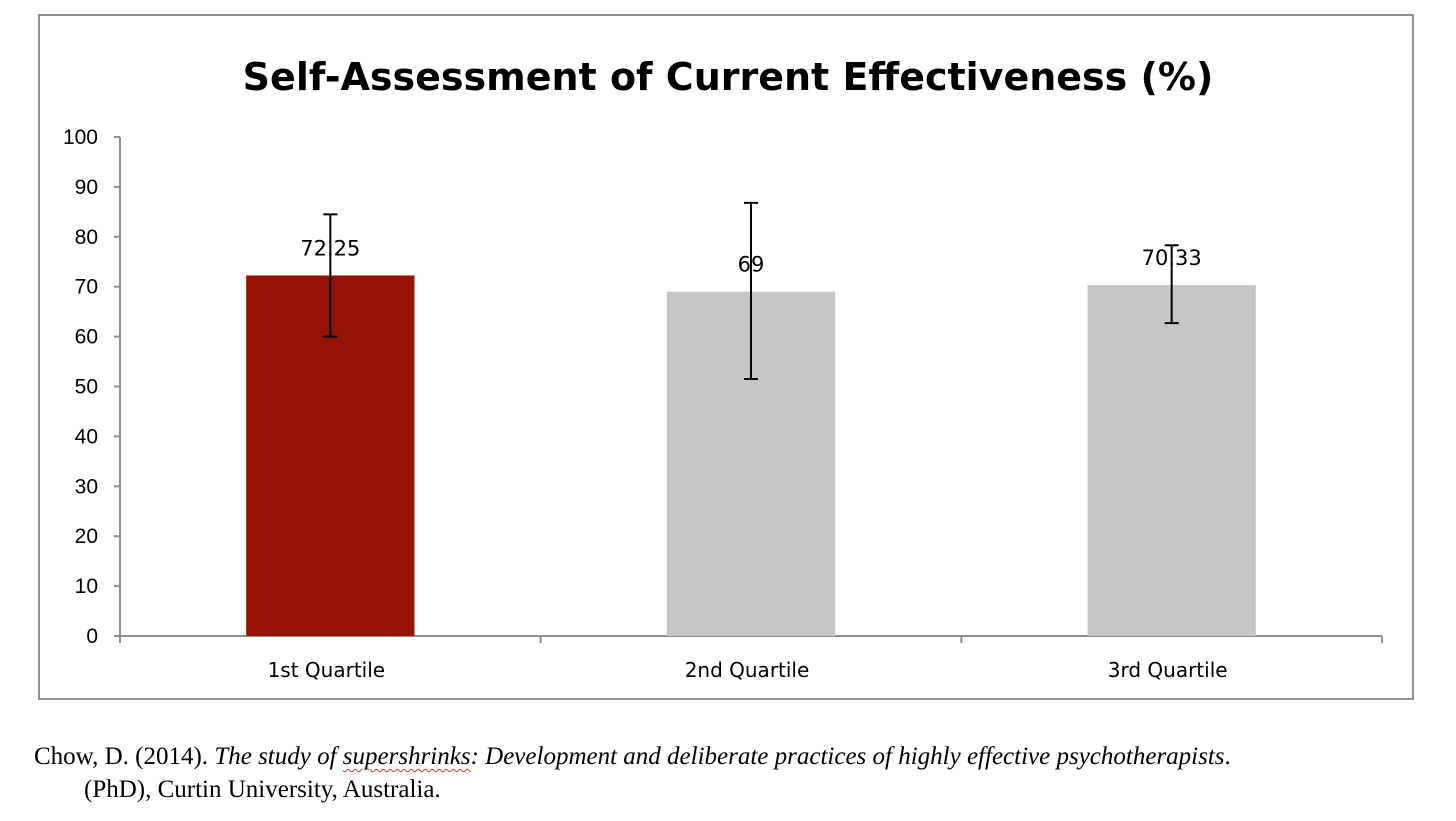 The height and width of the screenshot is (821, 1456). What do you see at coordinates (747, 670) in the screenshot?
I see `x-category-label: 2nd Quartile` at bounding box center [747, 670].